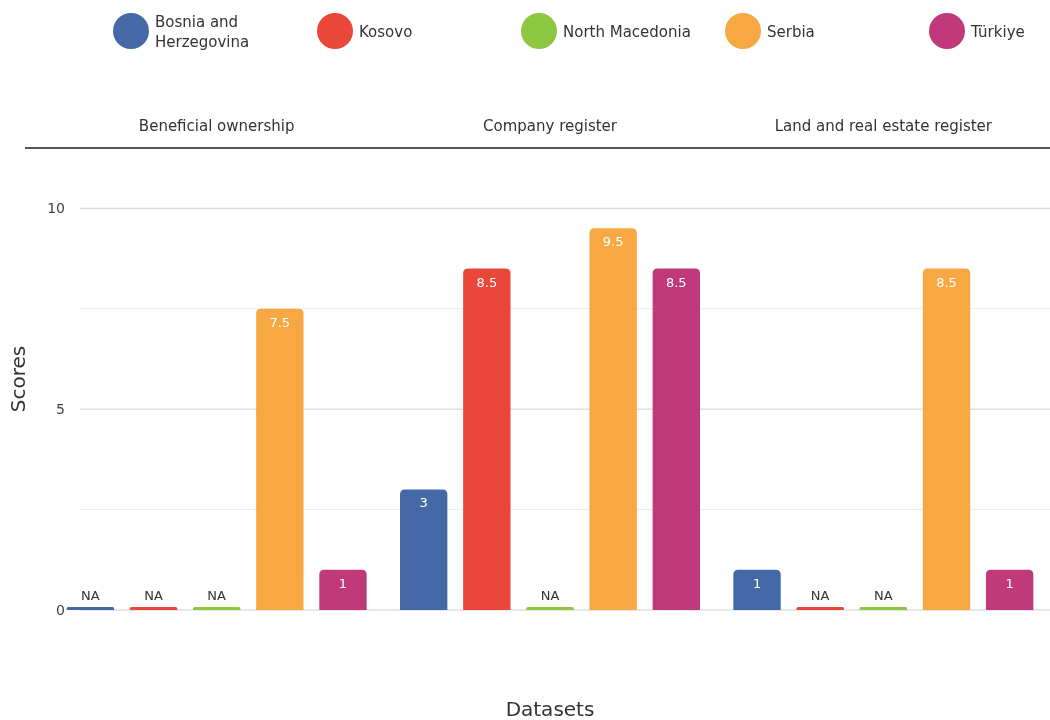  What do you see at coordinates (883, 126) in the screenshot?
I see `x-tick-label: Land and real estate register` at bounding box center [883, 126].